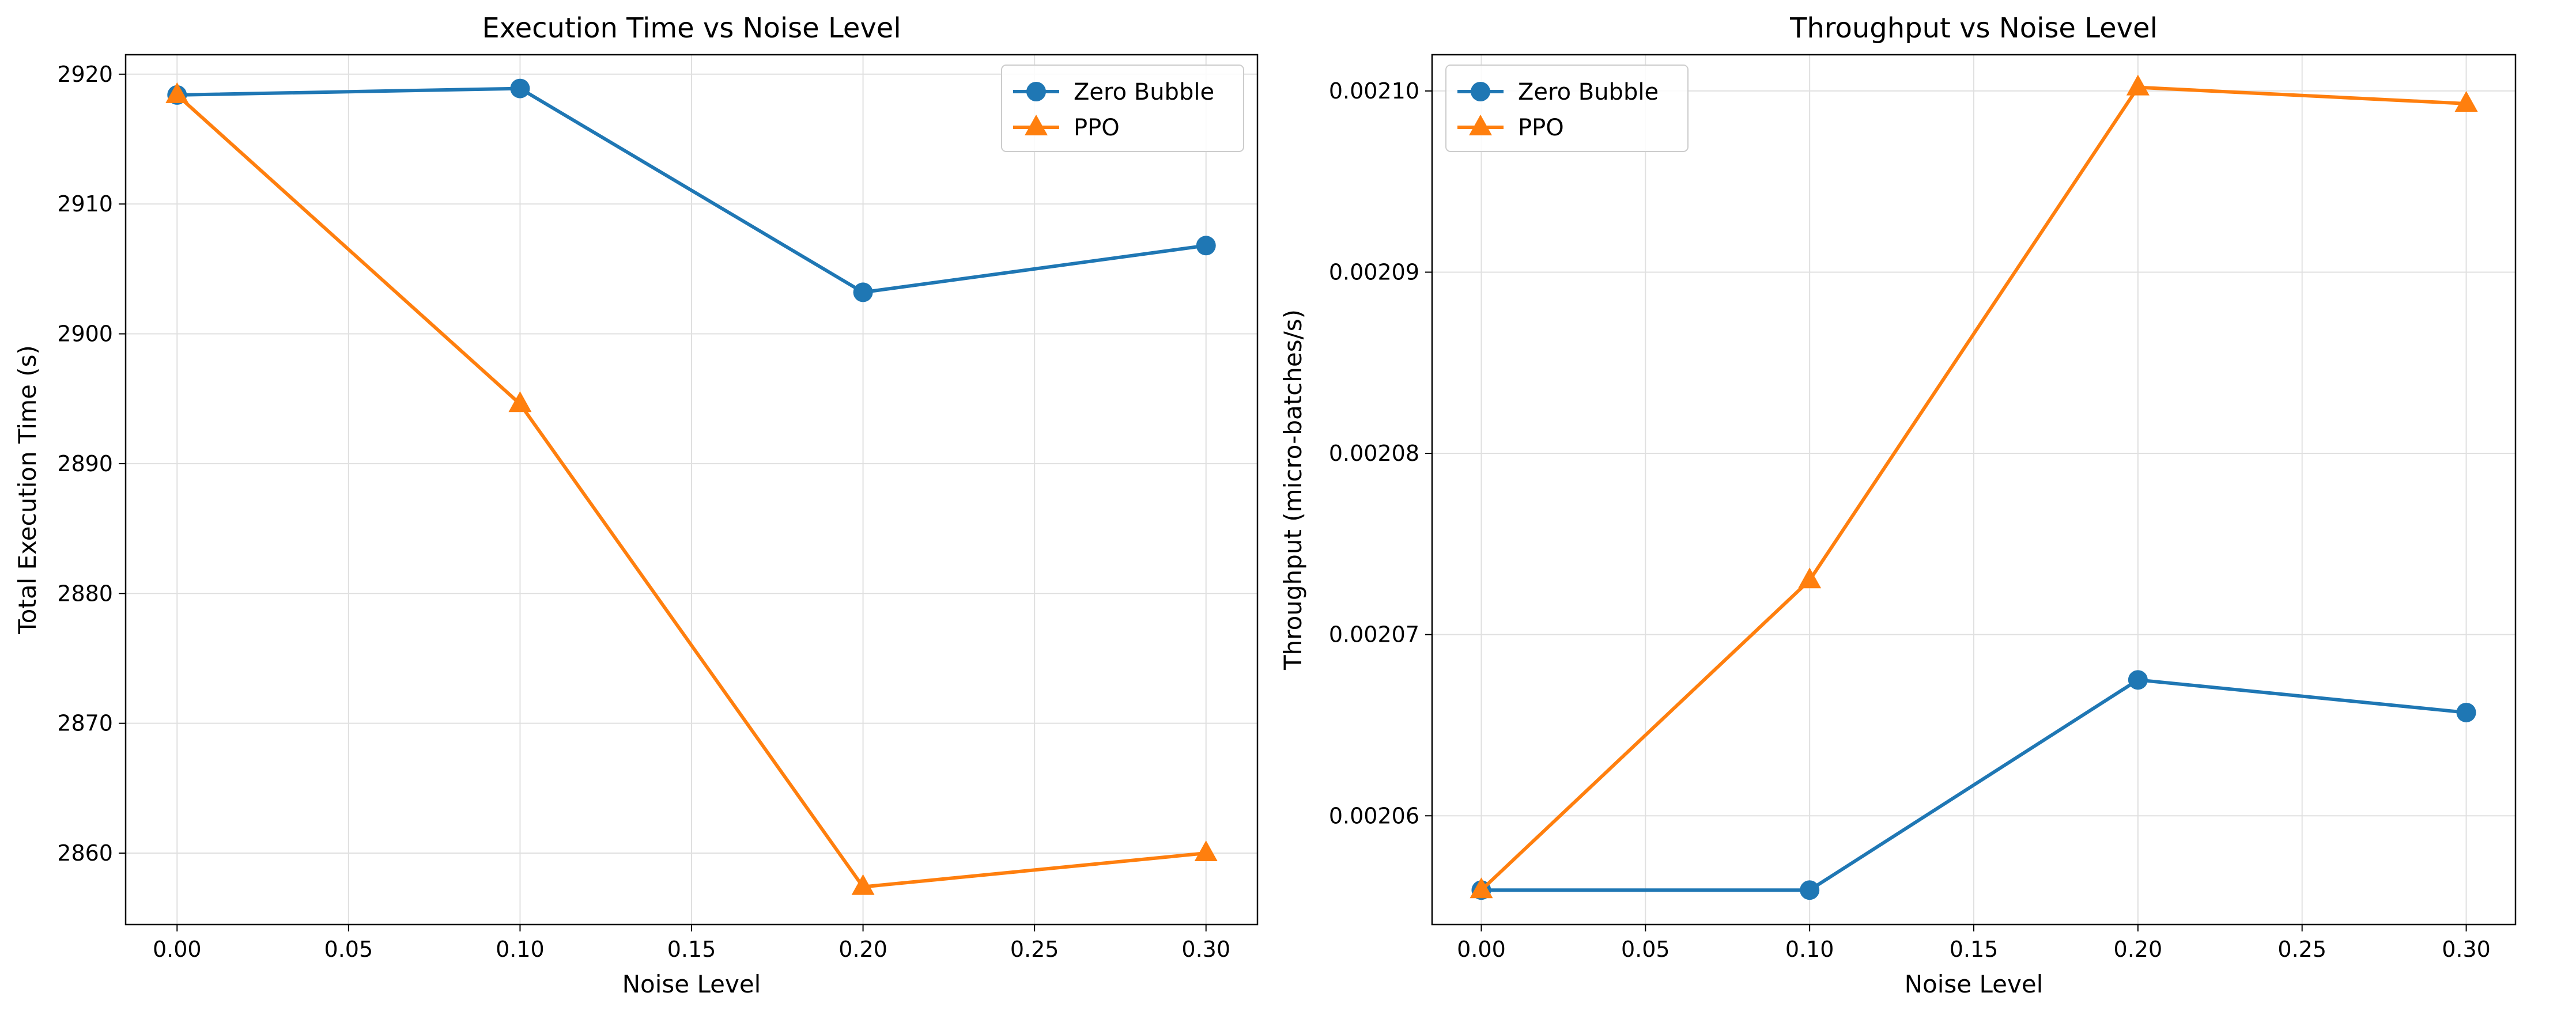 The image size is (2576, 1019). What do you see at coordinates (1973, 28) in the screenshot?
I see `chart-title: Throughput vs Noise Level` at bounding box center [1973, 28].